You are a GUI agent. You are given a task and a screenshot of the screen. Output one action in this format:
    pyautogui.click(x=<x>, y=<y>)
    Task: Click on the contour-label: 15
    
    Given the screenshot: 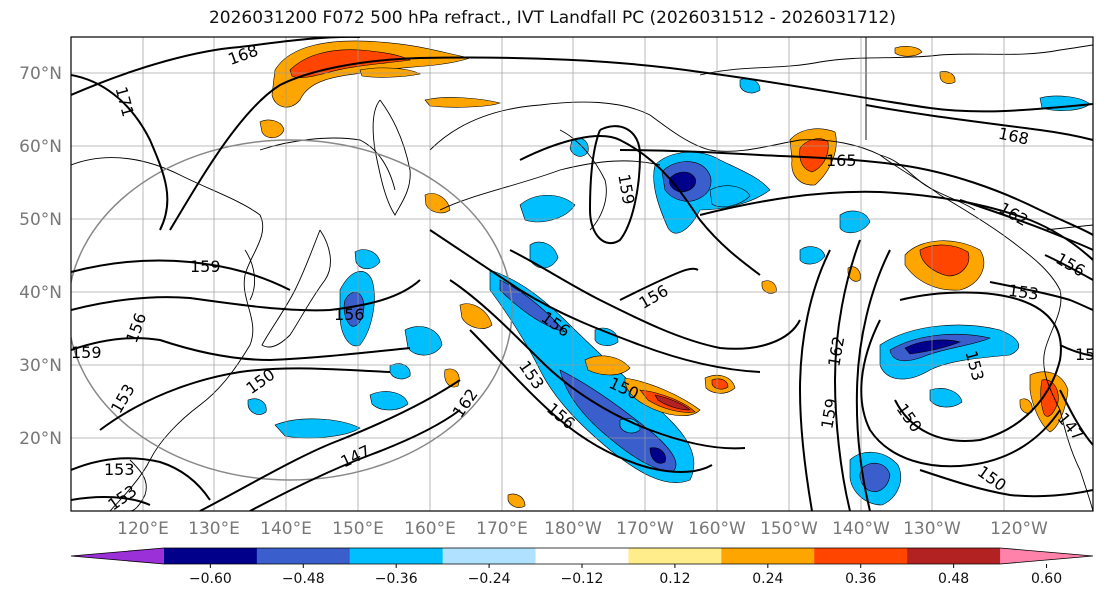 What is the action you would take?
    pyautogui.click(x=1085, y=354)
    